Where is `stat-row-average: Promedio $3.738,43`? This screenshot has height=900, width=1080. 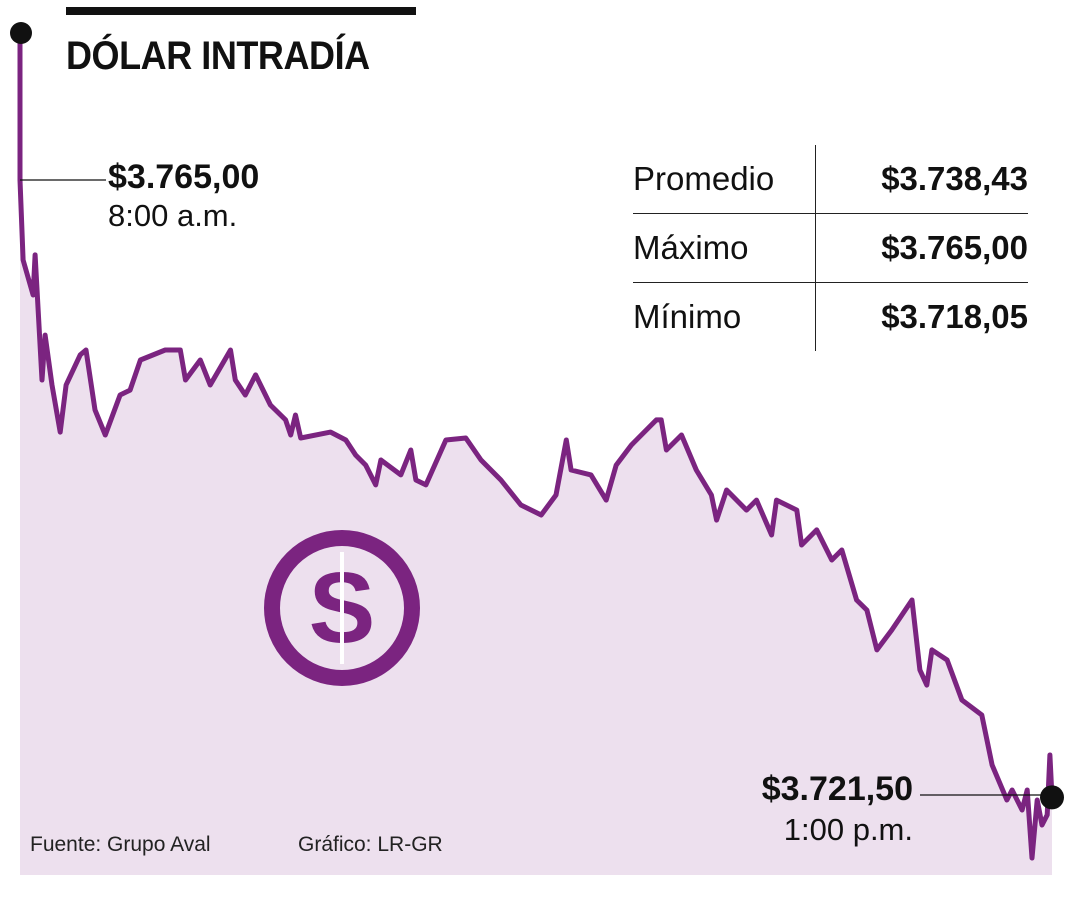
stat-row-average: Promedio $3.738,43 is located at coordinates (830, 179).